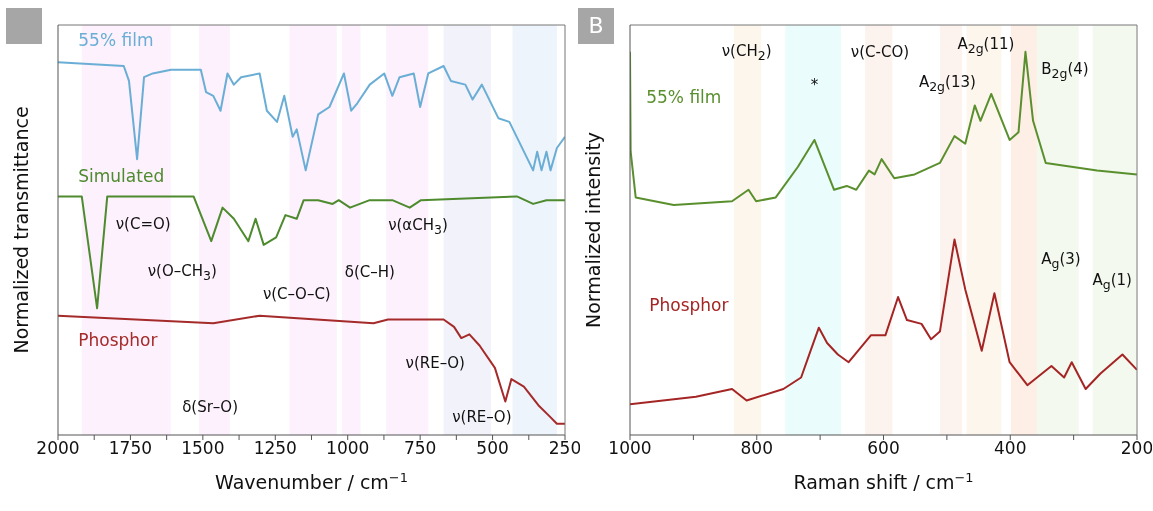 This screenshot has height=511, width=1153. What do you see at coordinates (130, 448) in the screenshot?
I see `x-tick-label: 1750` at bounding box center [130, 448].